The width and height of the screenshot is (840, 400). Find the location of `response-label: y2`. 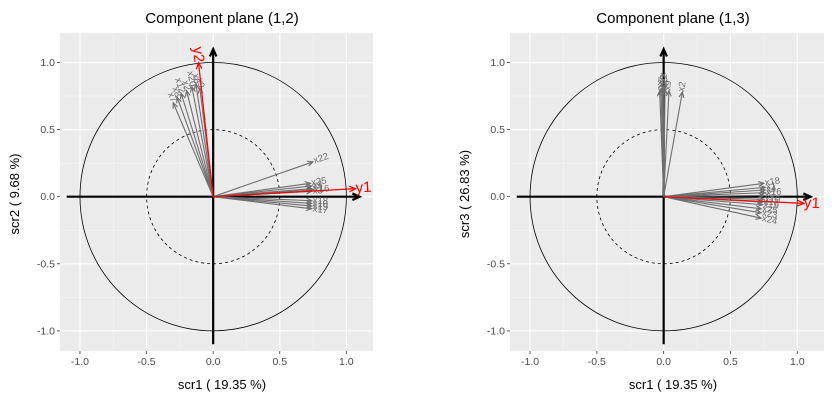

response-label: y2 is located at coordinates (198, 55).